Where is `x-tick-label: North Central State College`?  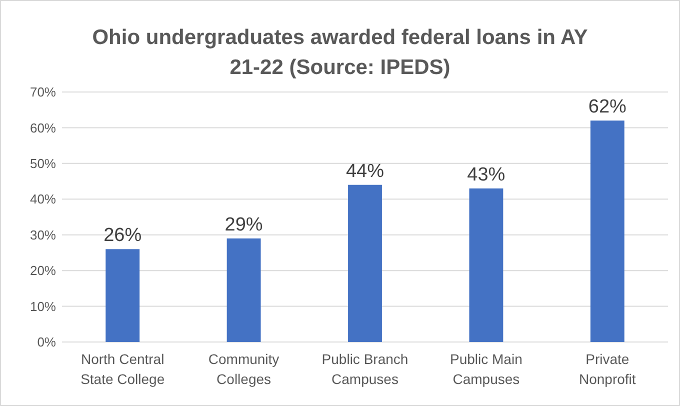
x-tick-label: North Central State College is located at coordinates (122, 369).